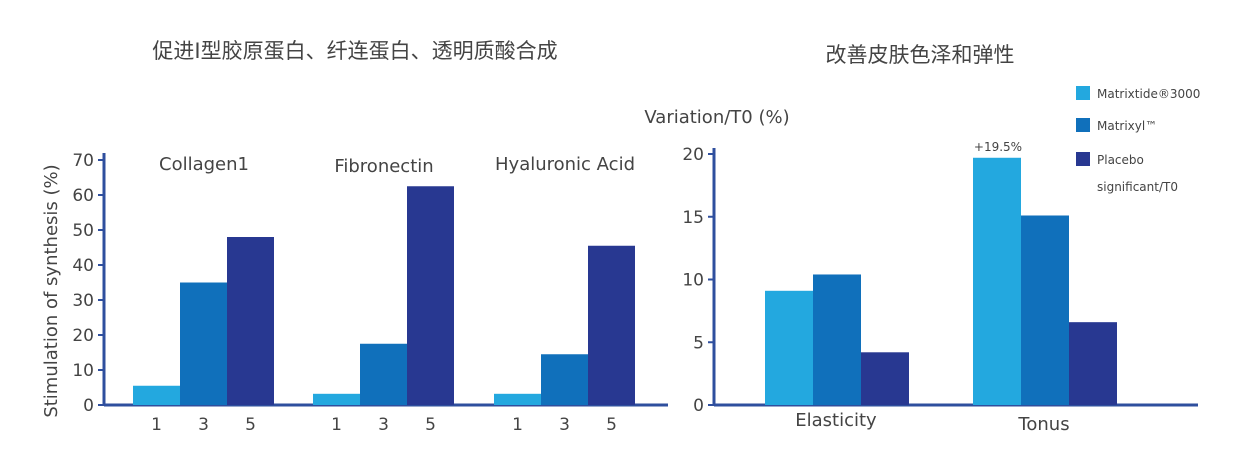 This screenshot has height=466, width=1250. I want to click on right-y-tick-label: 15, so click(693, 218).